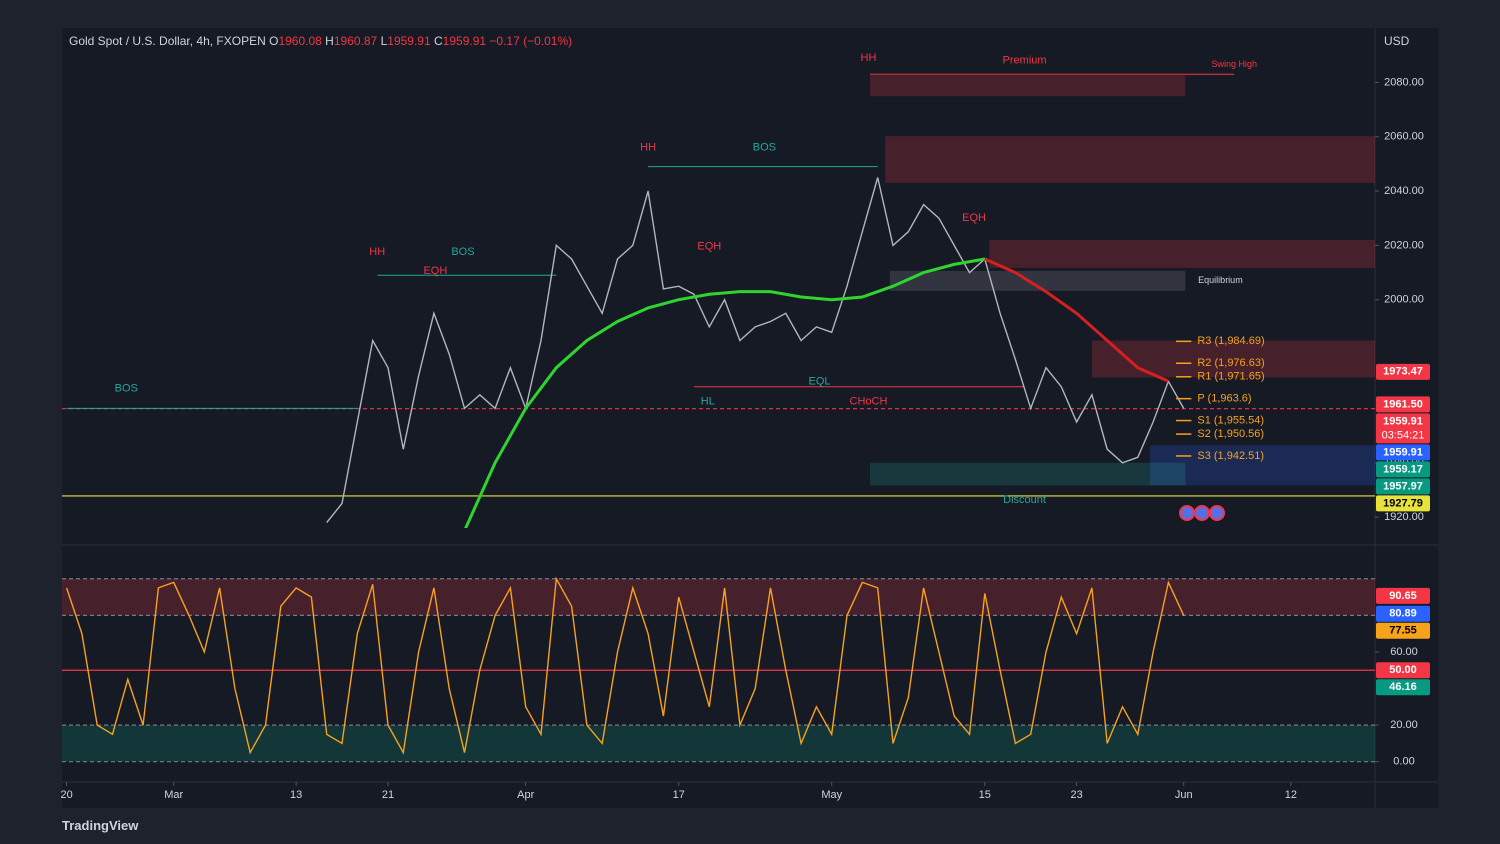  I want to click on annotation: EQL, so click(819, 381).